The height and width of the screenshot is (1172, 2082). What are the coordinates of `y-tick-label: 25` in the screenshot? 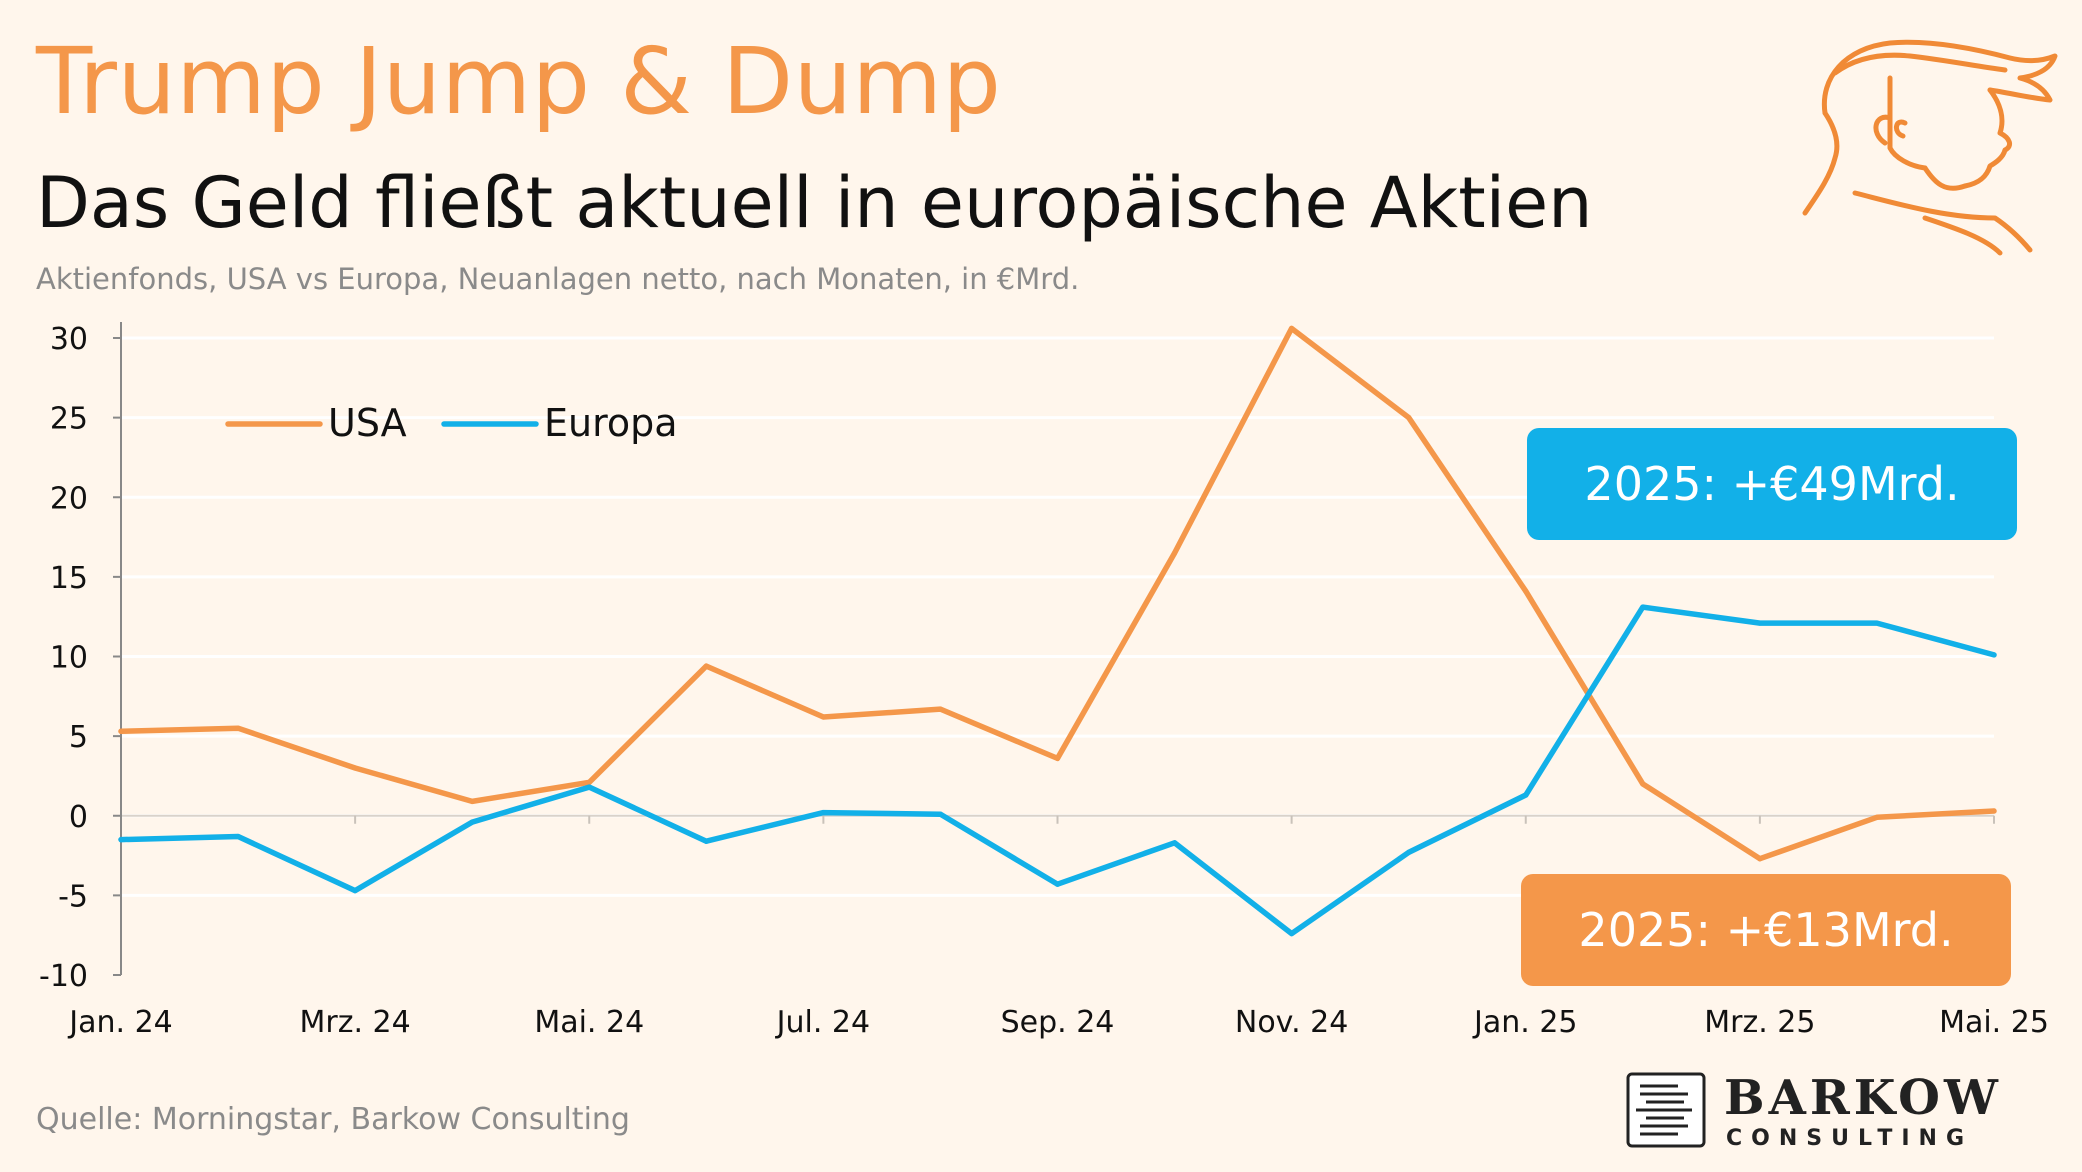 It's located at (69, 419).